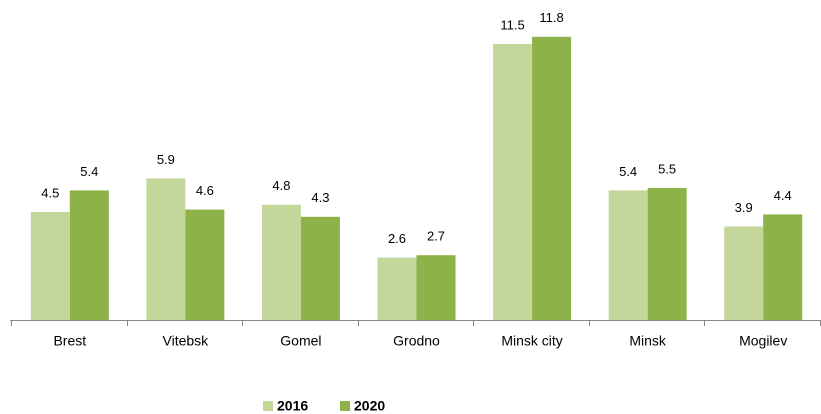  Describe the element at coordinates (69, 341) in the screenshot. I see `x-tick-label: Brest` at that location.